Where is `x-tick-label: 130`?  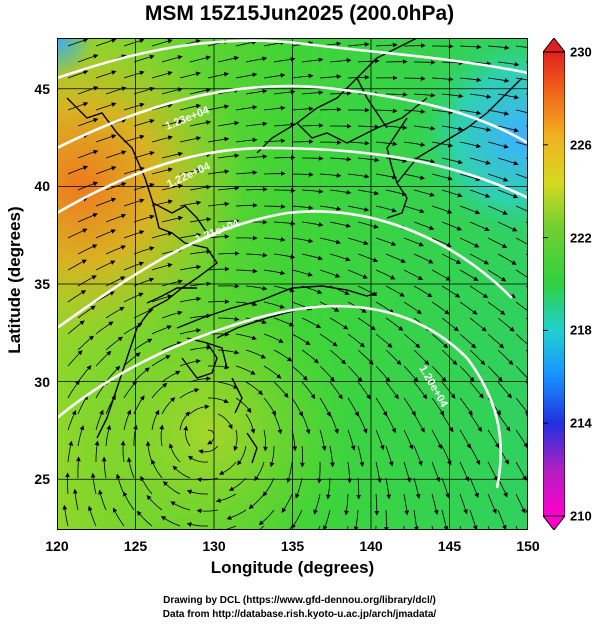 x-tick-label: 130 is located at coordinates (214, 546).